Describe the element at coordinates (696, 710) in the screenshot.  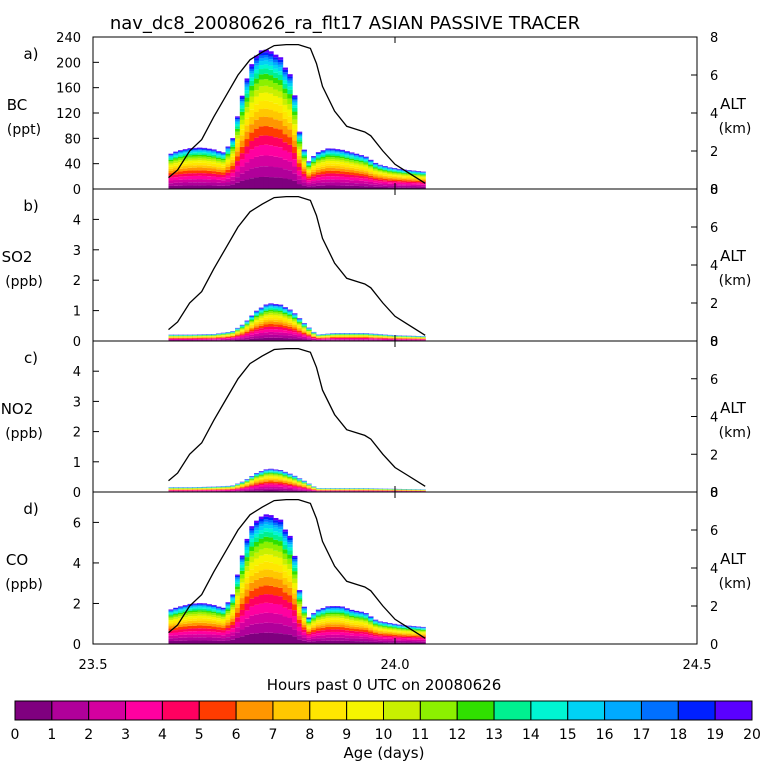
I see `colorbar-swatch` at that location.